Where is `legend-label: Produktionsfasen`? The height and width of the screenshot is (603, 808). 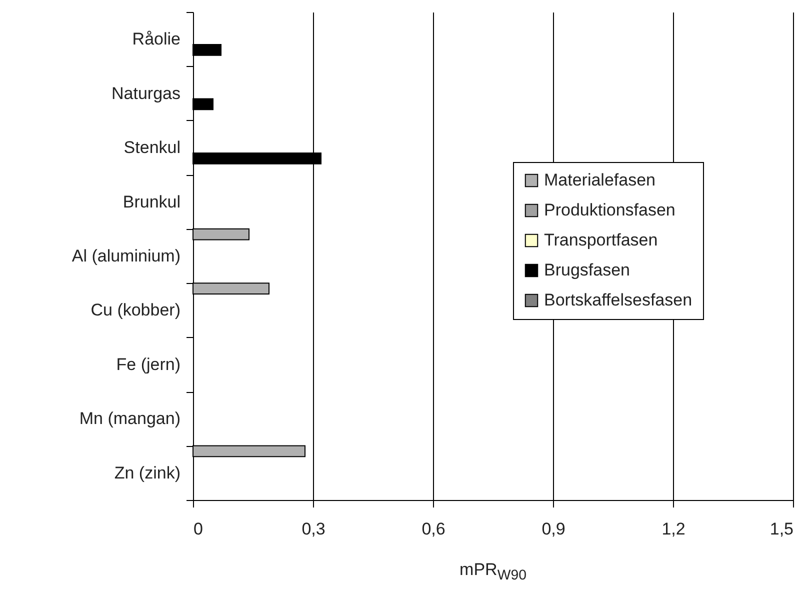
legend-label: Produktionsfasen is located at coordinates (610, 210).